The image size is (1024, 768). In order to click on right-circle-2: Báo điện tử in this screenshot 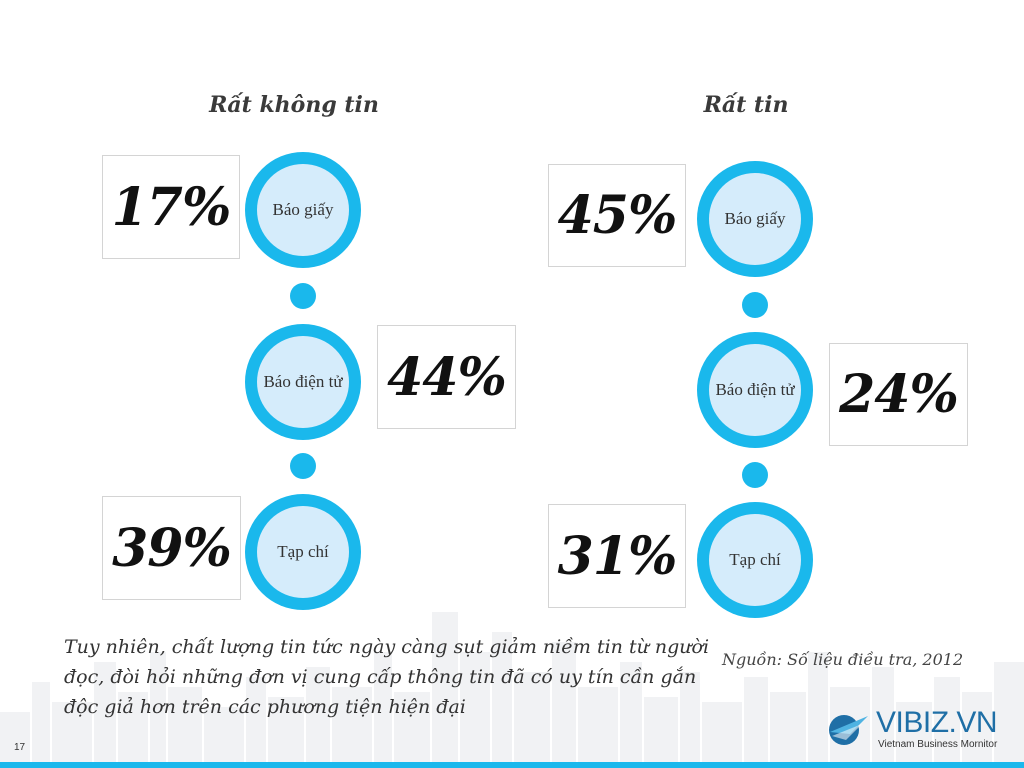, I will do `click(755, 390)`.